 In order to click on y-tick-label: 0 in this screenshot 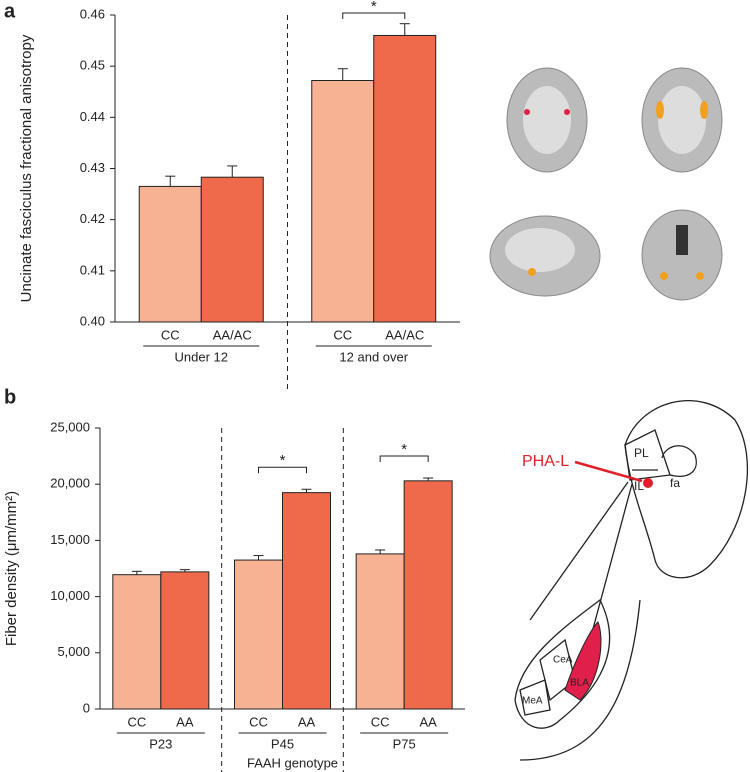, I will do `click(86, 707)`.